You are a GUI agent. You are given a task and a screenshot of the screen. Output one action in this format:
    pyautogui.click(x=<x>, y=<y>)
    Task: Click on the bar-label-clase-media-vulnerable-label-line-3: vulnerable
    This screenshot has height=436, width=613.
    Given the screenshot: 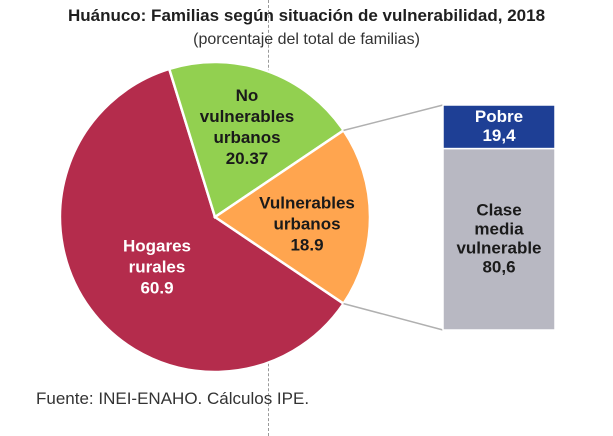 What is the action you would take?
    pyautogui.click(x=498, y=247)
    